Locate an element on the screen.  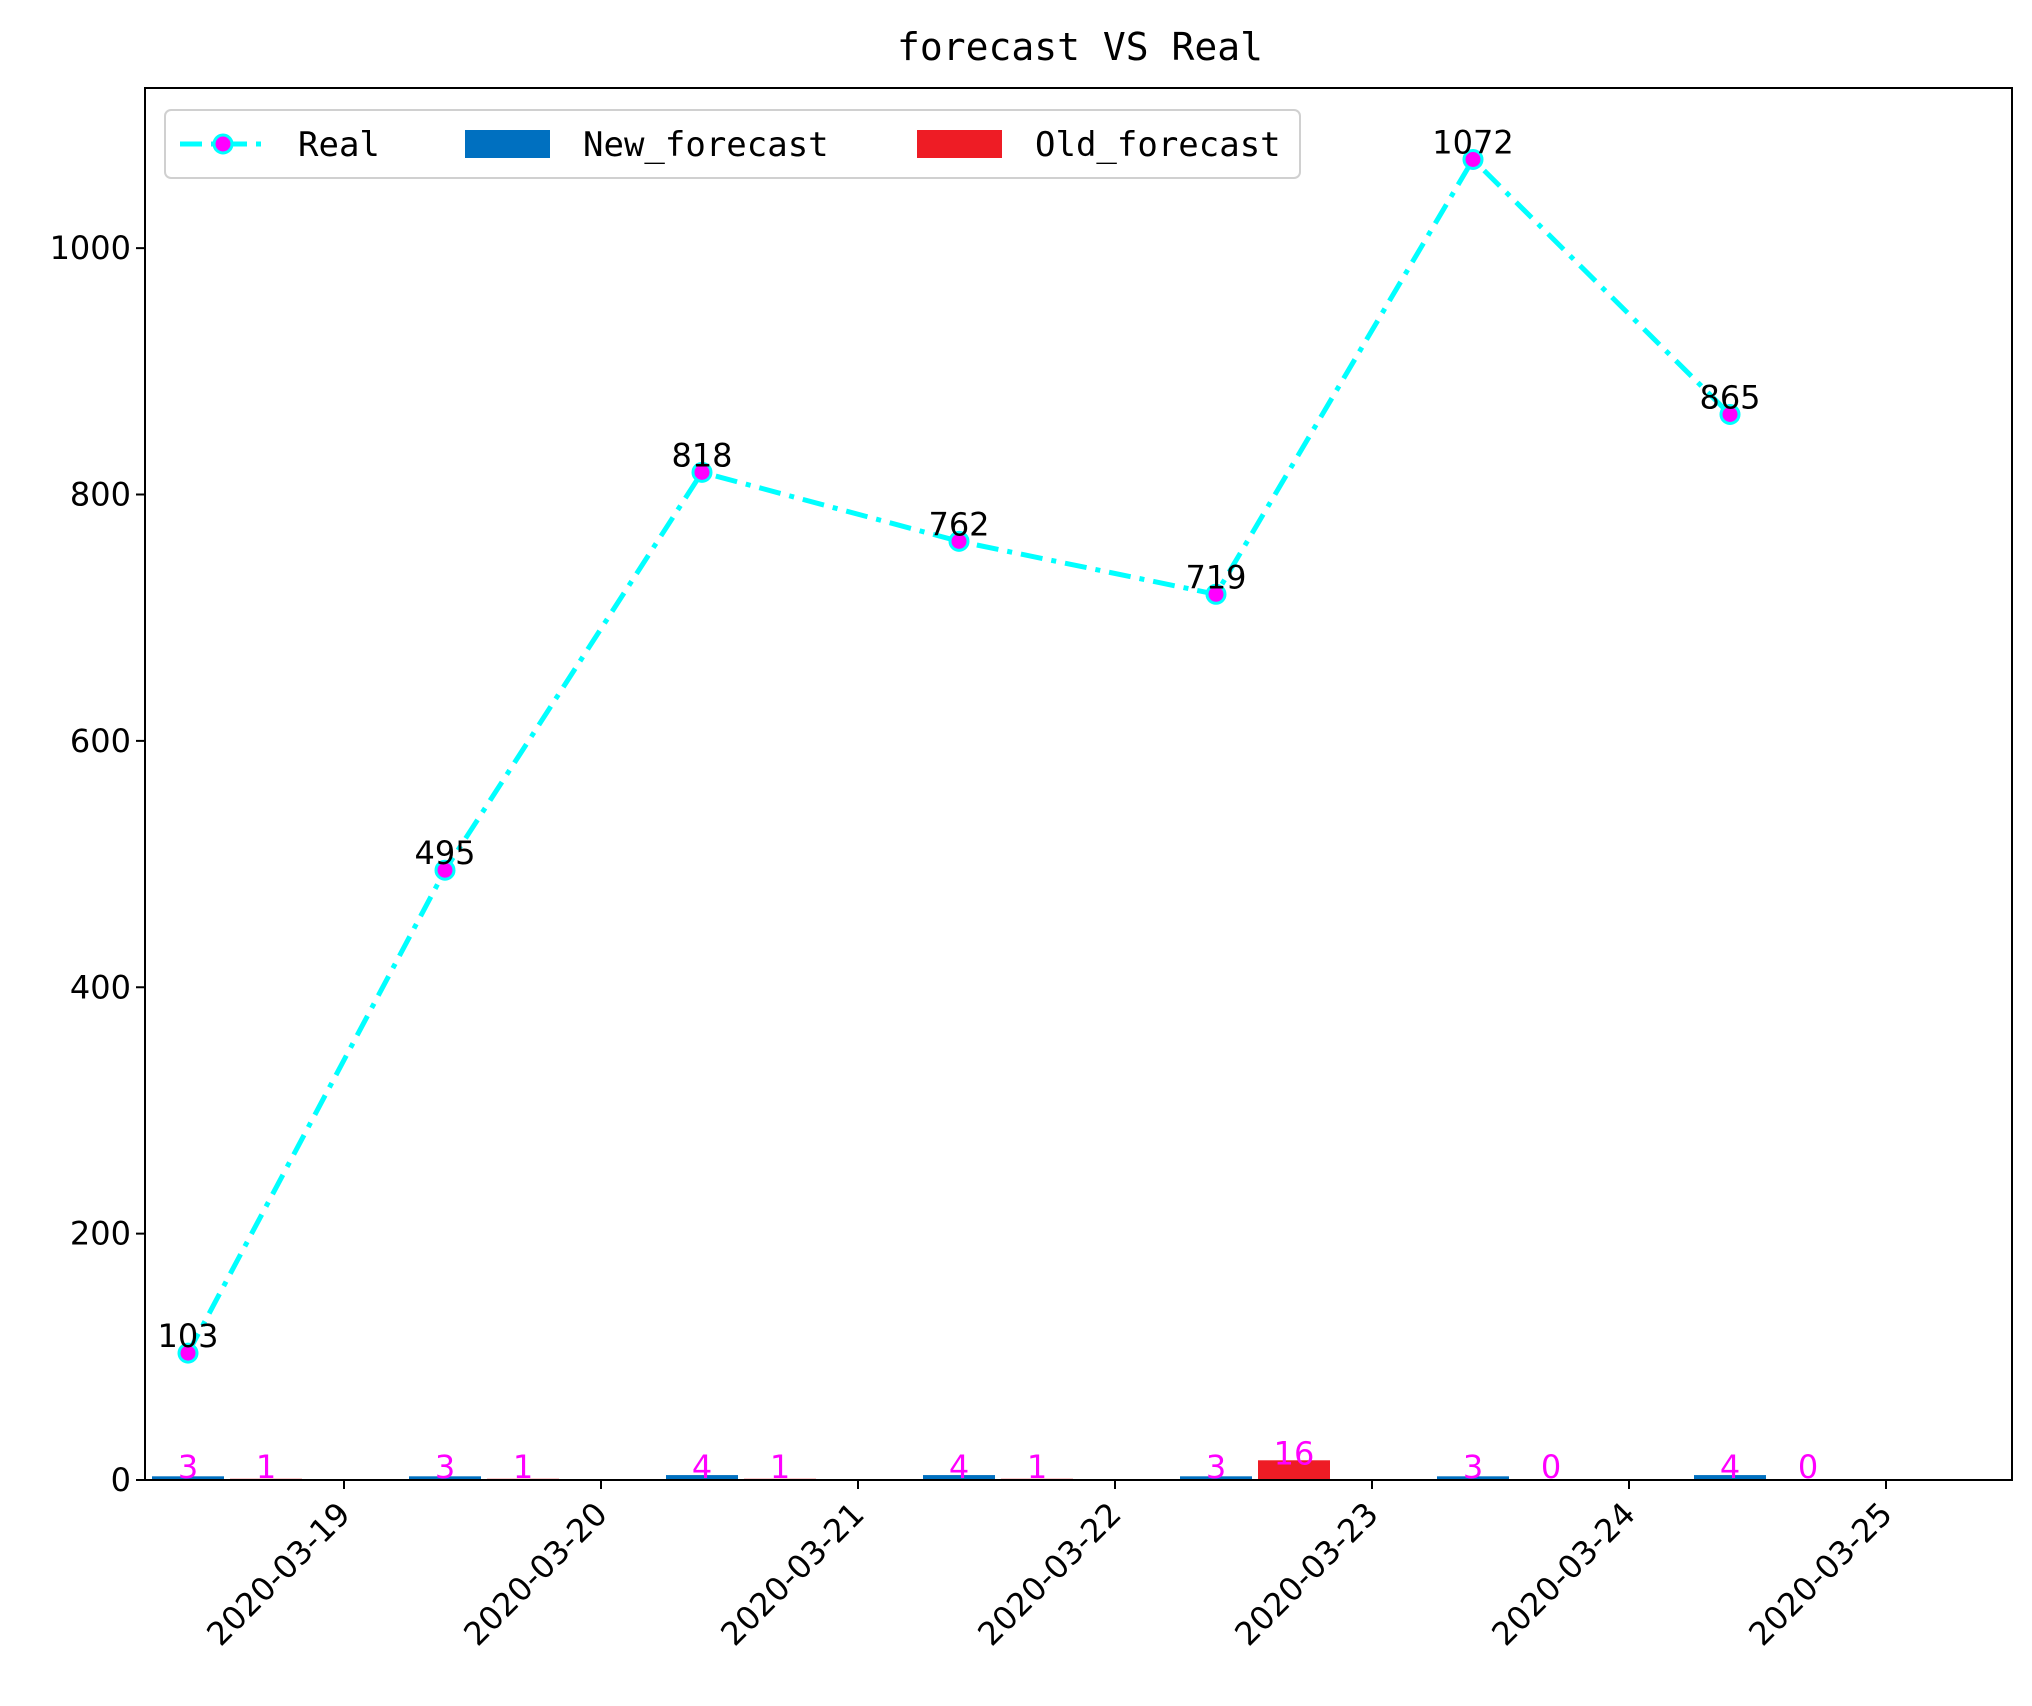
data-label-real: 719 is located at coordinates (1215, 577).